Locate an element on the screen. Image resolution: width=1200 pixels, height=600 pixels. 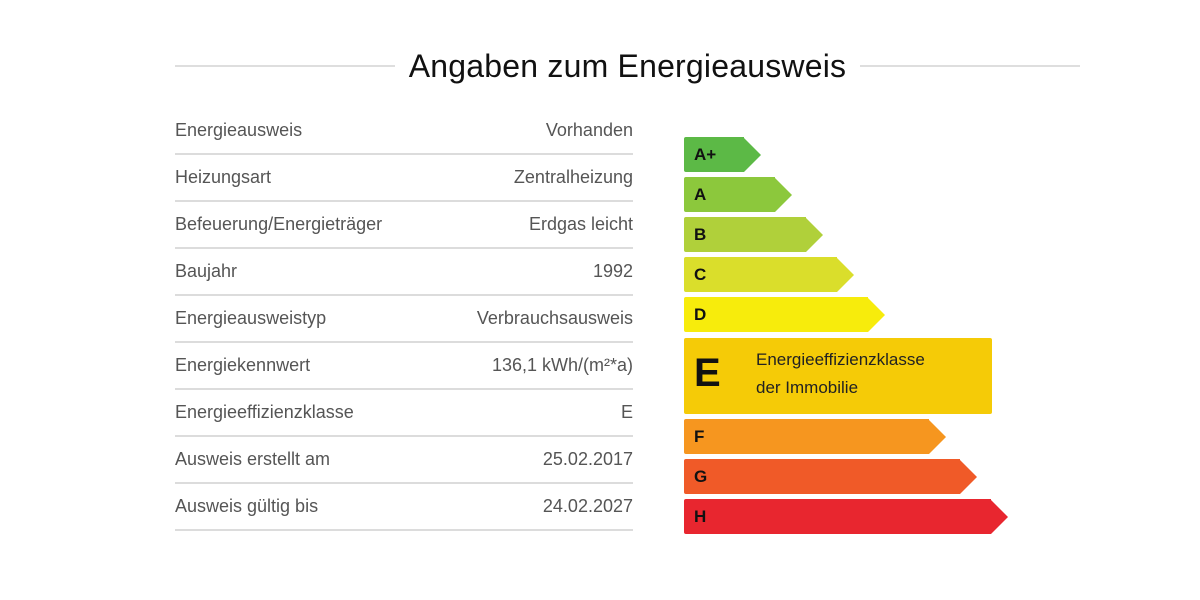
class-bar-a-plus: A+ is located at coordinates (722, 154).